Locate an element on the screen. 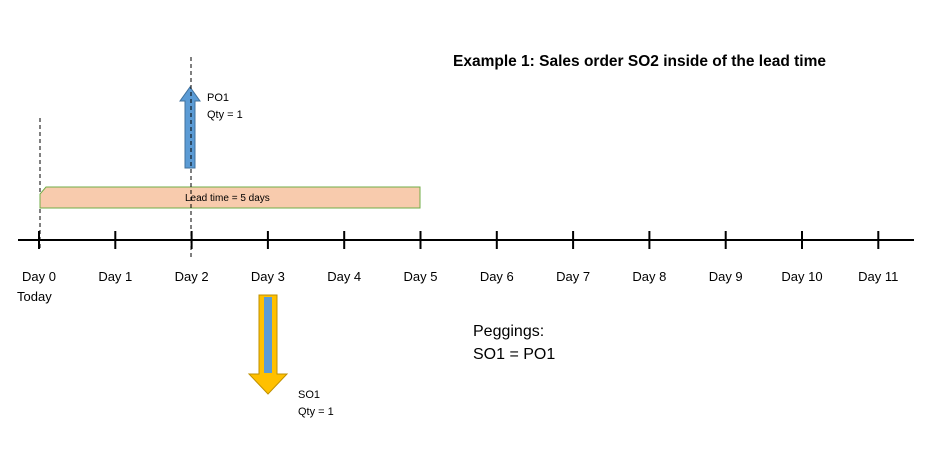 This screenshot has height=458, width=940. peggings-line: SO1 = PO1 is located at coordinates (514, 354).